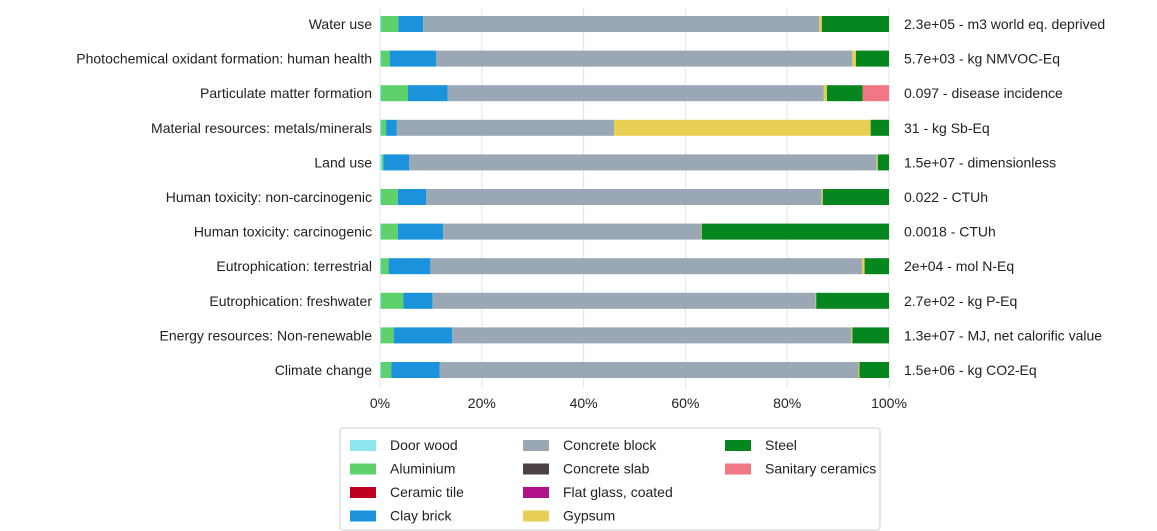 The image size is (1157, 531). I want to click on x-tick-label: 40%, so click(584, 403).